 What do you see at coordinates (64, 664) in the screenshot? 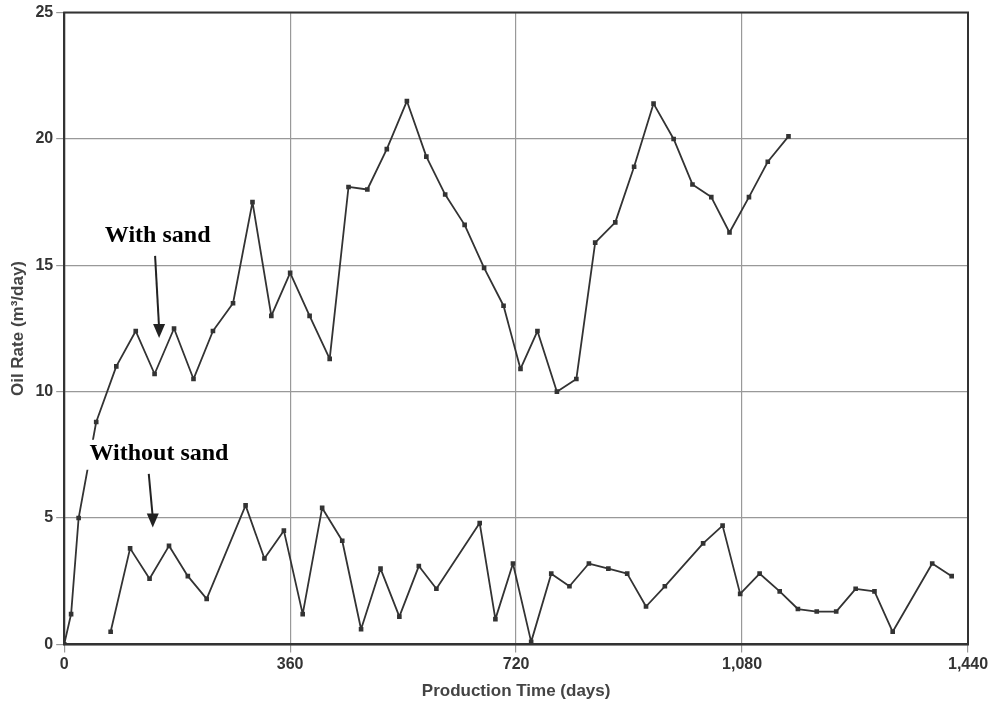
I see `x-tick-label: 0` at bounding box center [64, 664].